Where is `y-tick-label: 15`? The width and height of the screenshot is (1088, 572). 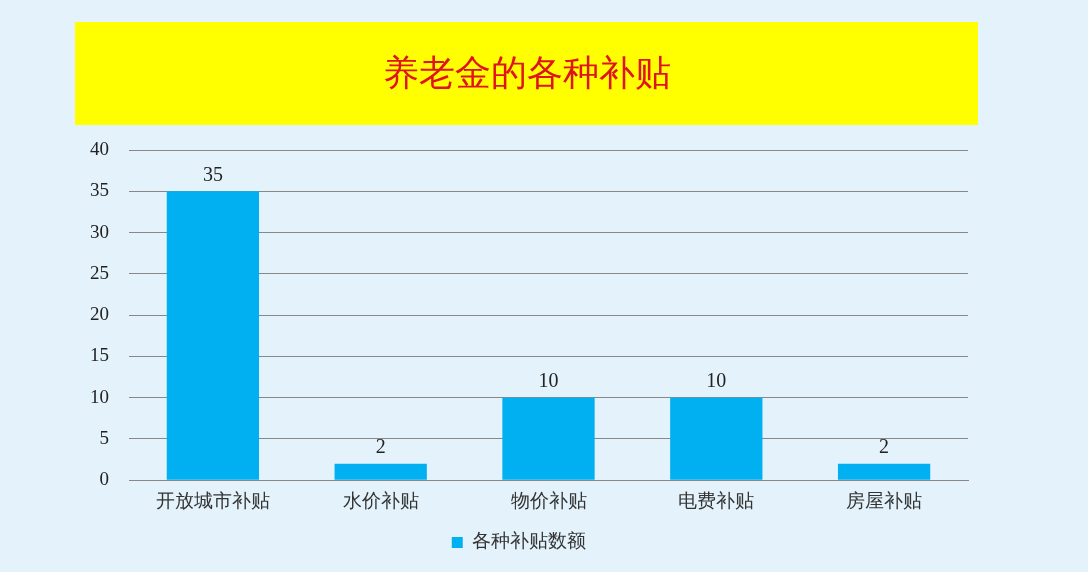
y-tick-label: 15 is located at coordinates (99, 355).